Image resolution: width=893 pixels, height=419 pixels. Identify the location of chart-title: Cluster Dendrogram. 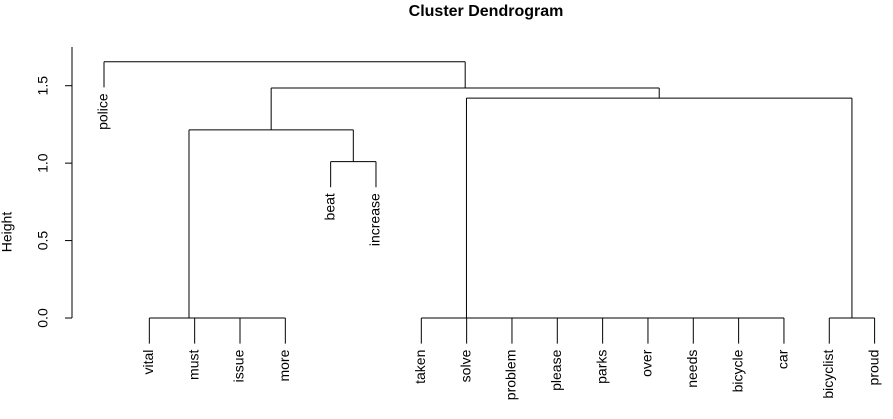
(486, 11).